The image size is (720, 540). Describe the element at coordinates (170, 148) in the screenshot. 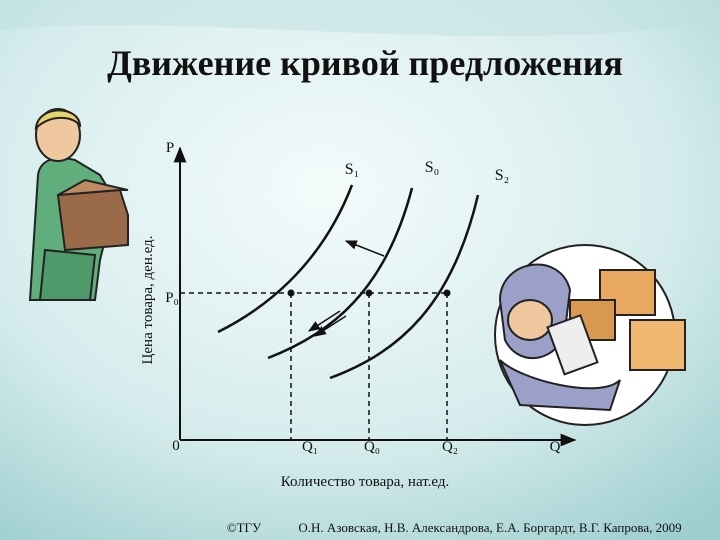

I see `y-axis-label: P` at that location.